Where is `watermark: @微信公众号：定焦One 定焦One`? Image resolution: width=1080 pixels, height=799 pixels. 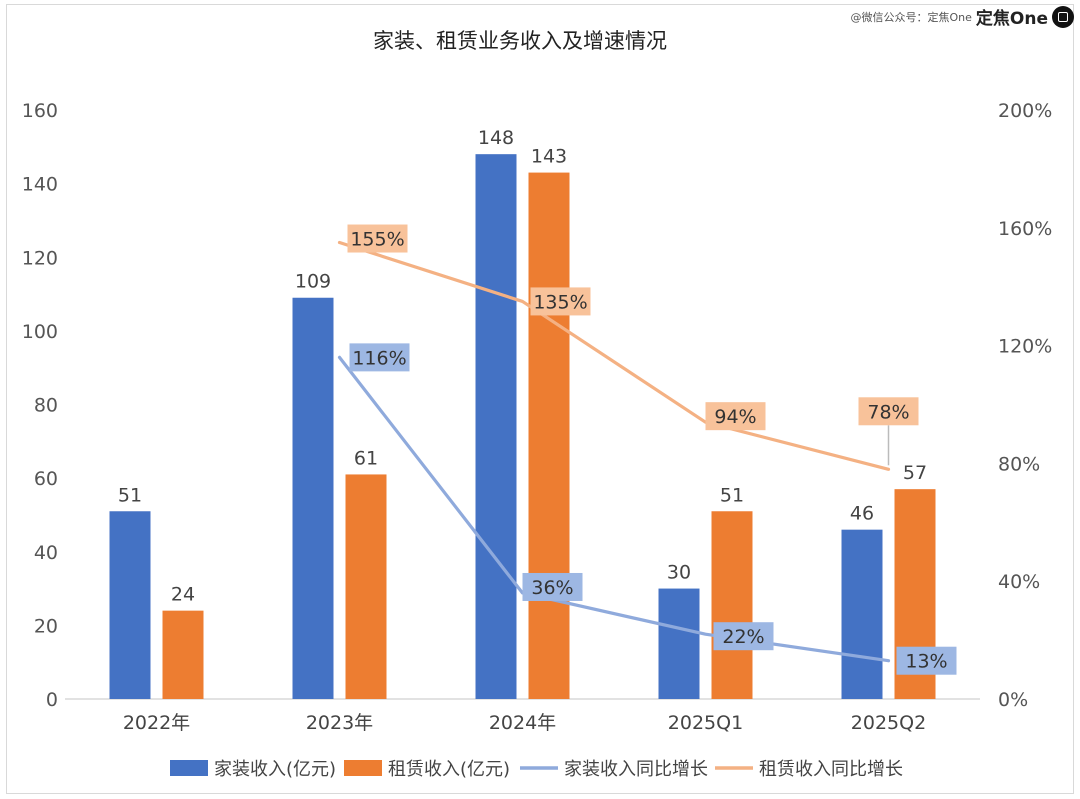
watermark: @微信公众号：定焦One 定焦One is located at coordinates (962, 16).